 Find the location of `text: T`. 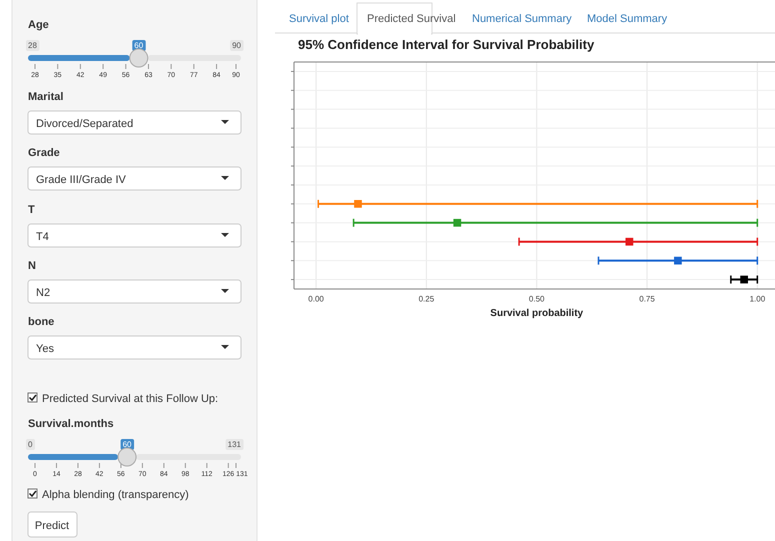

text: T is located at coordinates (31, 210).